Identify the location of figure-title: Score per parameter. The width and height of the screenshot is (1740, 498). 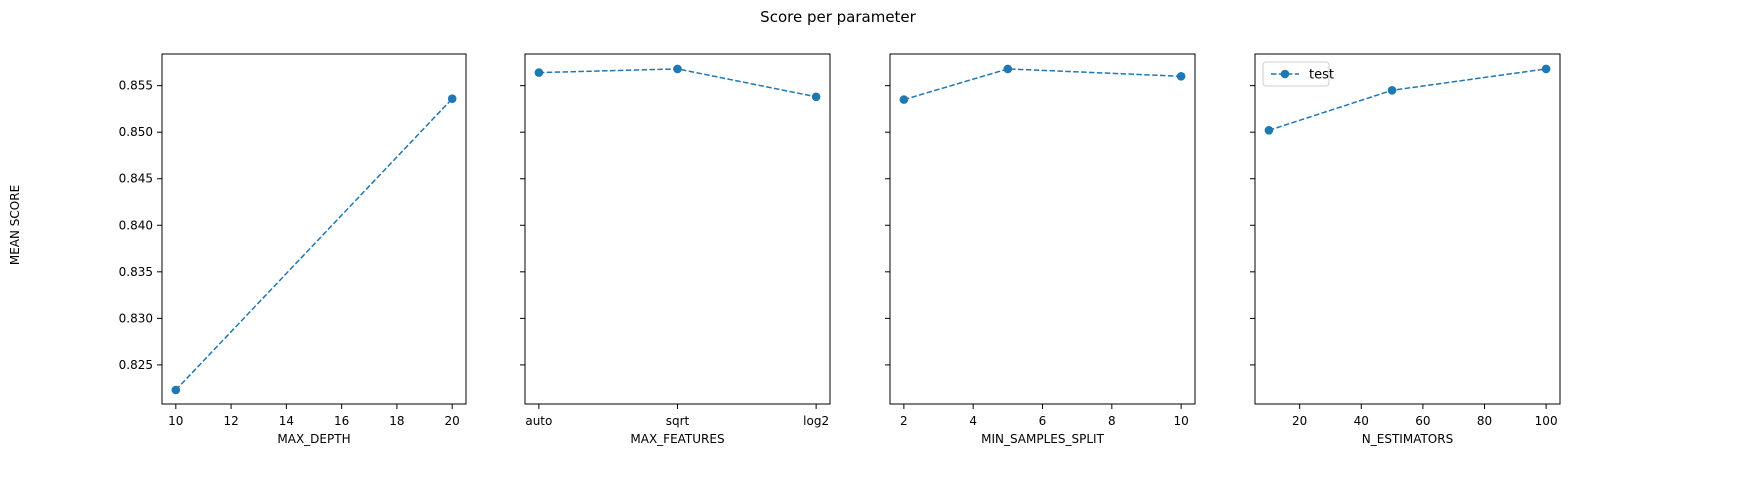
(838, 17).